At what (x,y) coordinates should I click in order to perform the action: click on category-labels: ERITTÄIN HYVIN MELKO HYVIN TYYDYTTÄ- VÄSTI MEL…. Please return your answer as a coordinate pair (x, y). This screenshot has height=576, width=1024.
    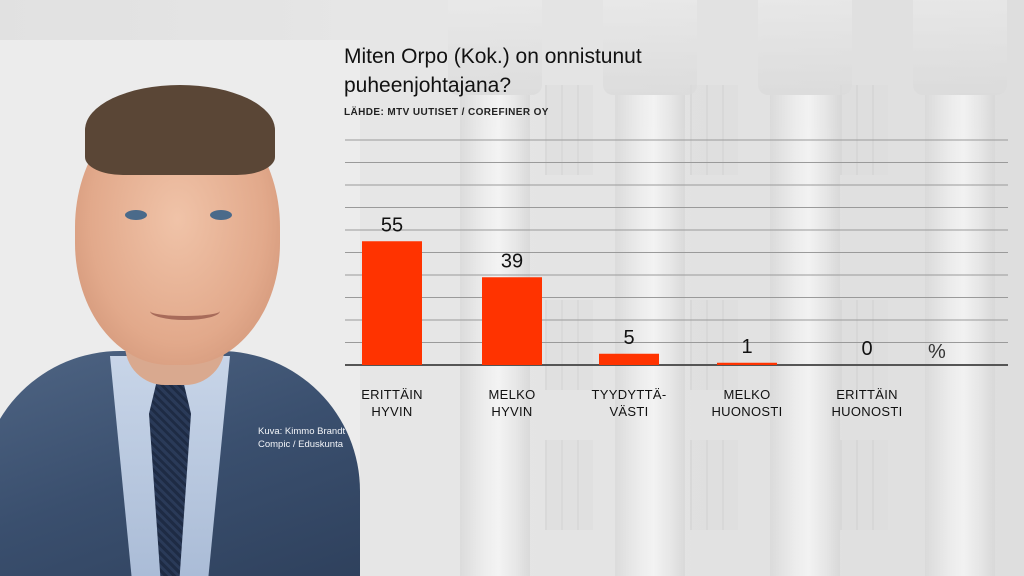
    Looking at the image, I should click on (631, 403).